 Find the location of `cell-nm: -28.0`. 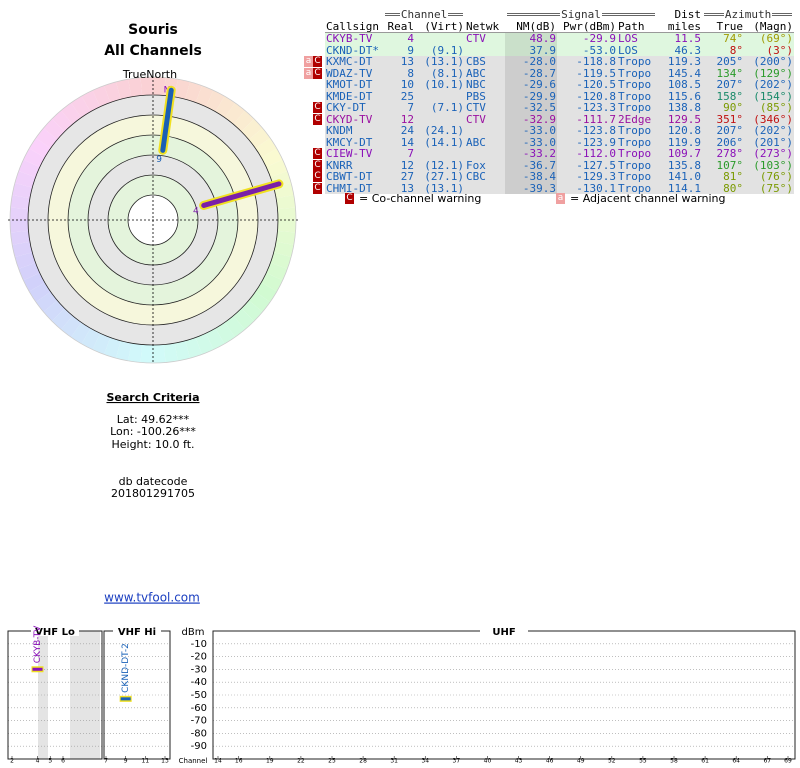

cell-nm: -28.0 is located at coordinates (531, 62).